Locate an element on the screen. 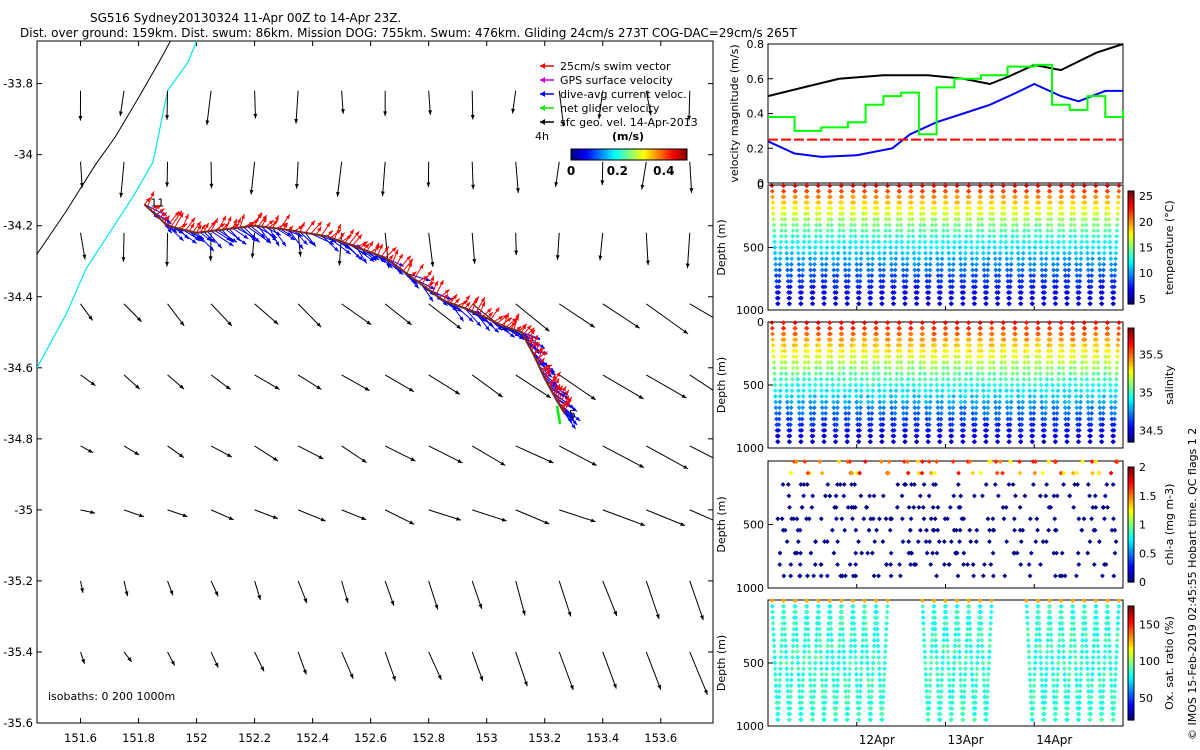 Image resolution: width=1200 pixels, height=750 pixels. x-tick-label: 153.2 is located at coordinates (544, 738).